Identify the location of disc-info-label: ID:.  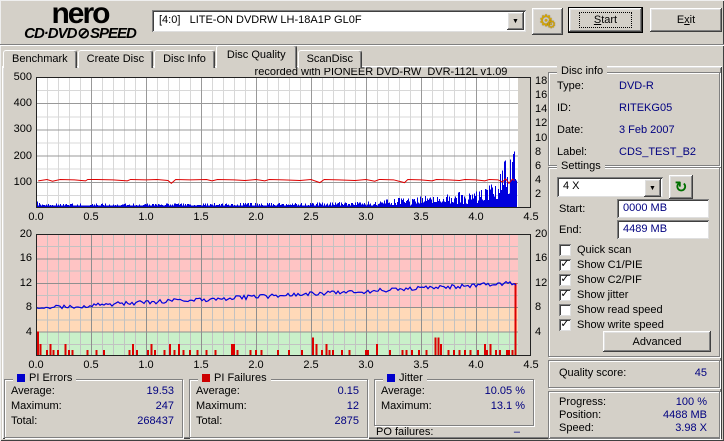
(564, 108).